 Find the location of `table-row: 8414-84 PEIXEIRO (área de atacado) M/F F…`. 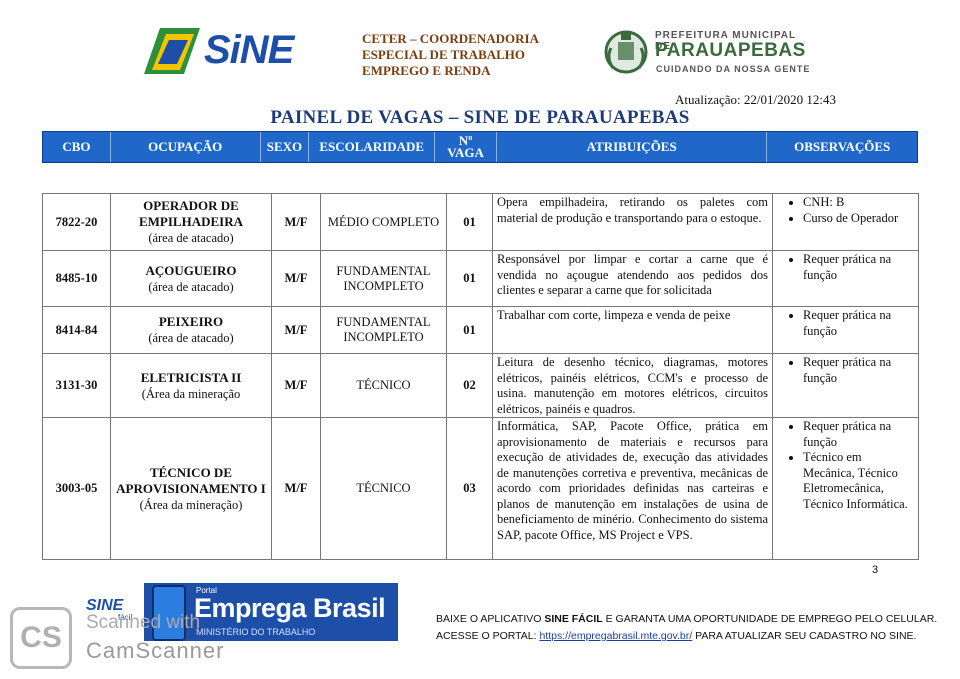

table-row: 8414-84 PEIXEIRO (área de atacado) M/F F… is located at coordinates (480, 330).